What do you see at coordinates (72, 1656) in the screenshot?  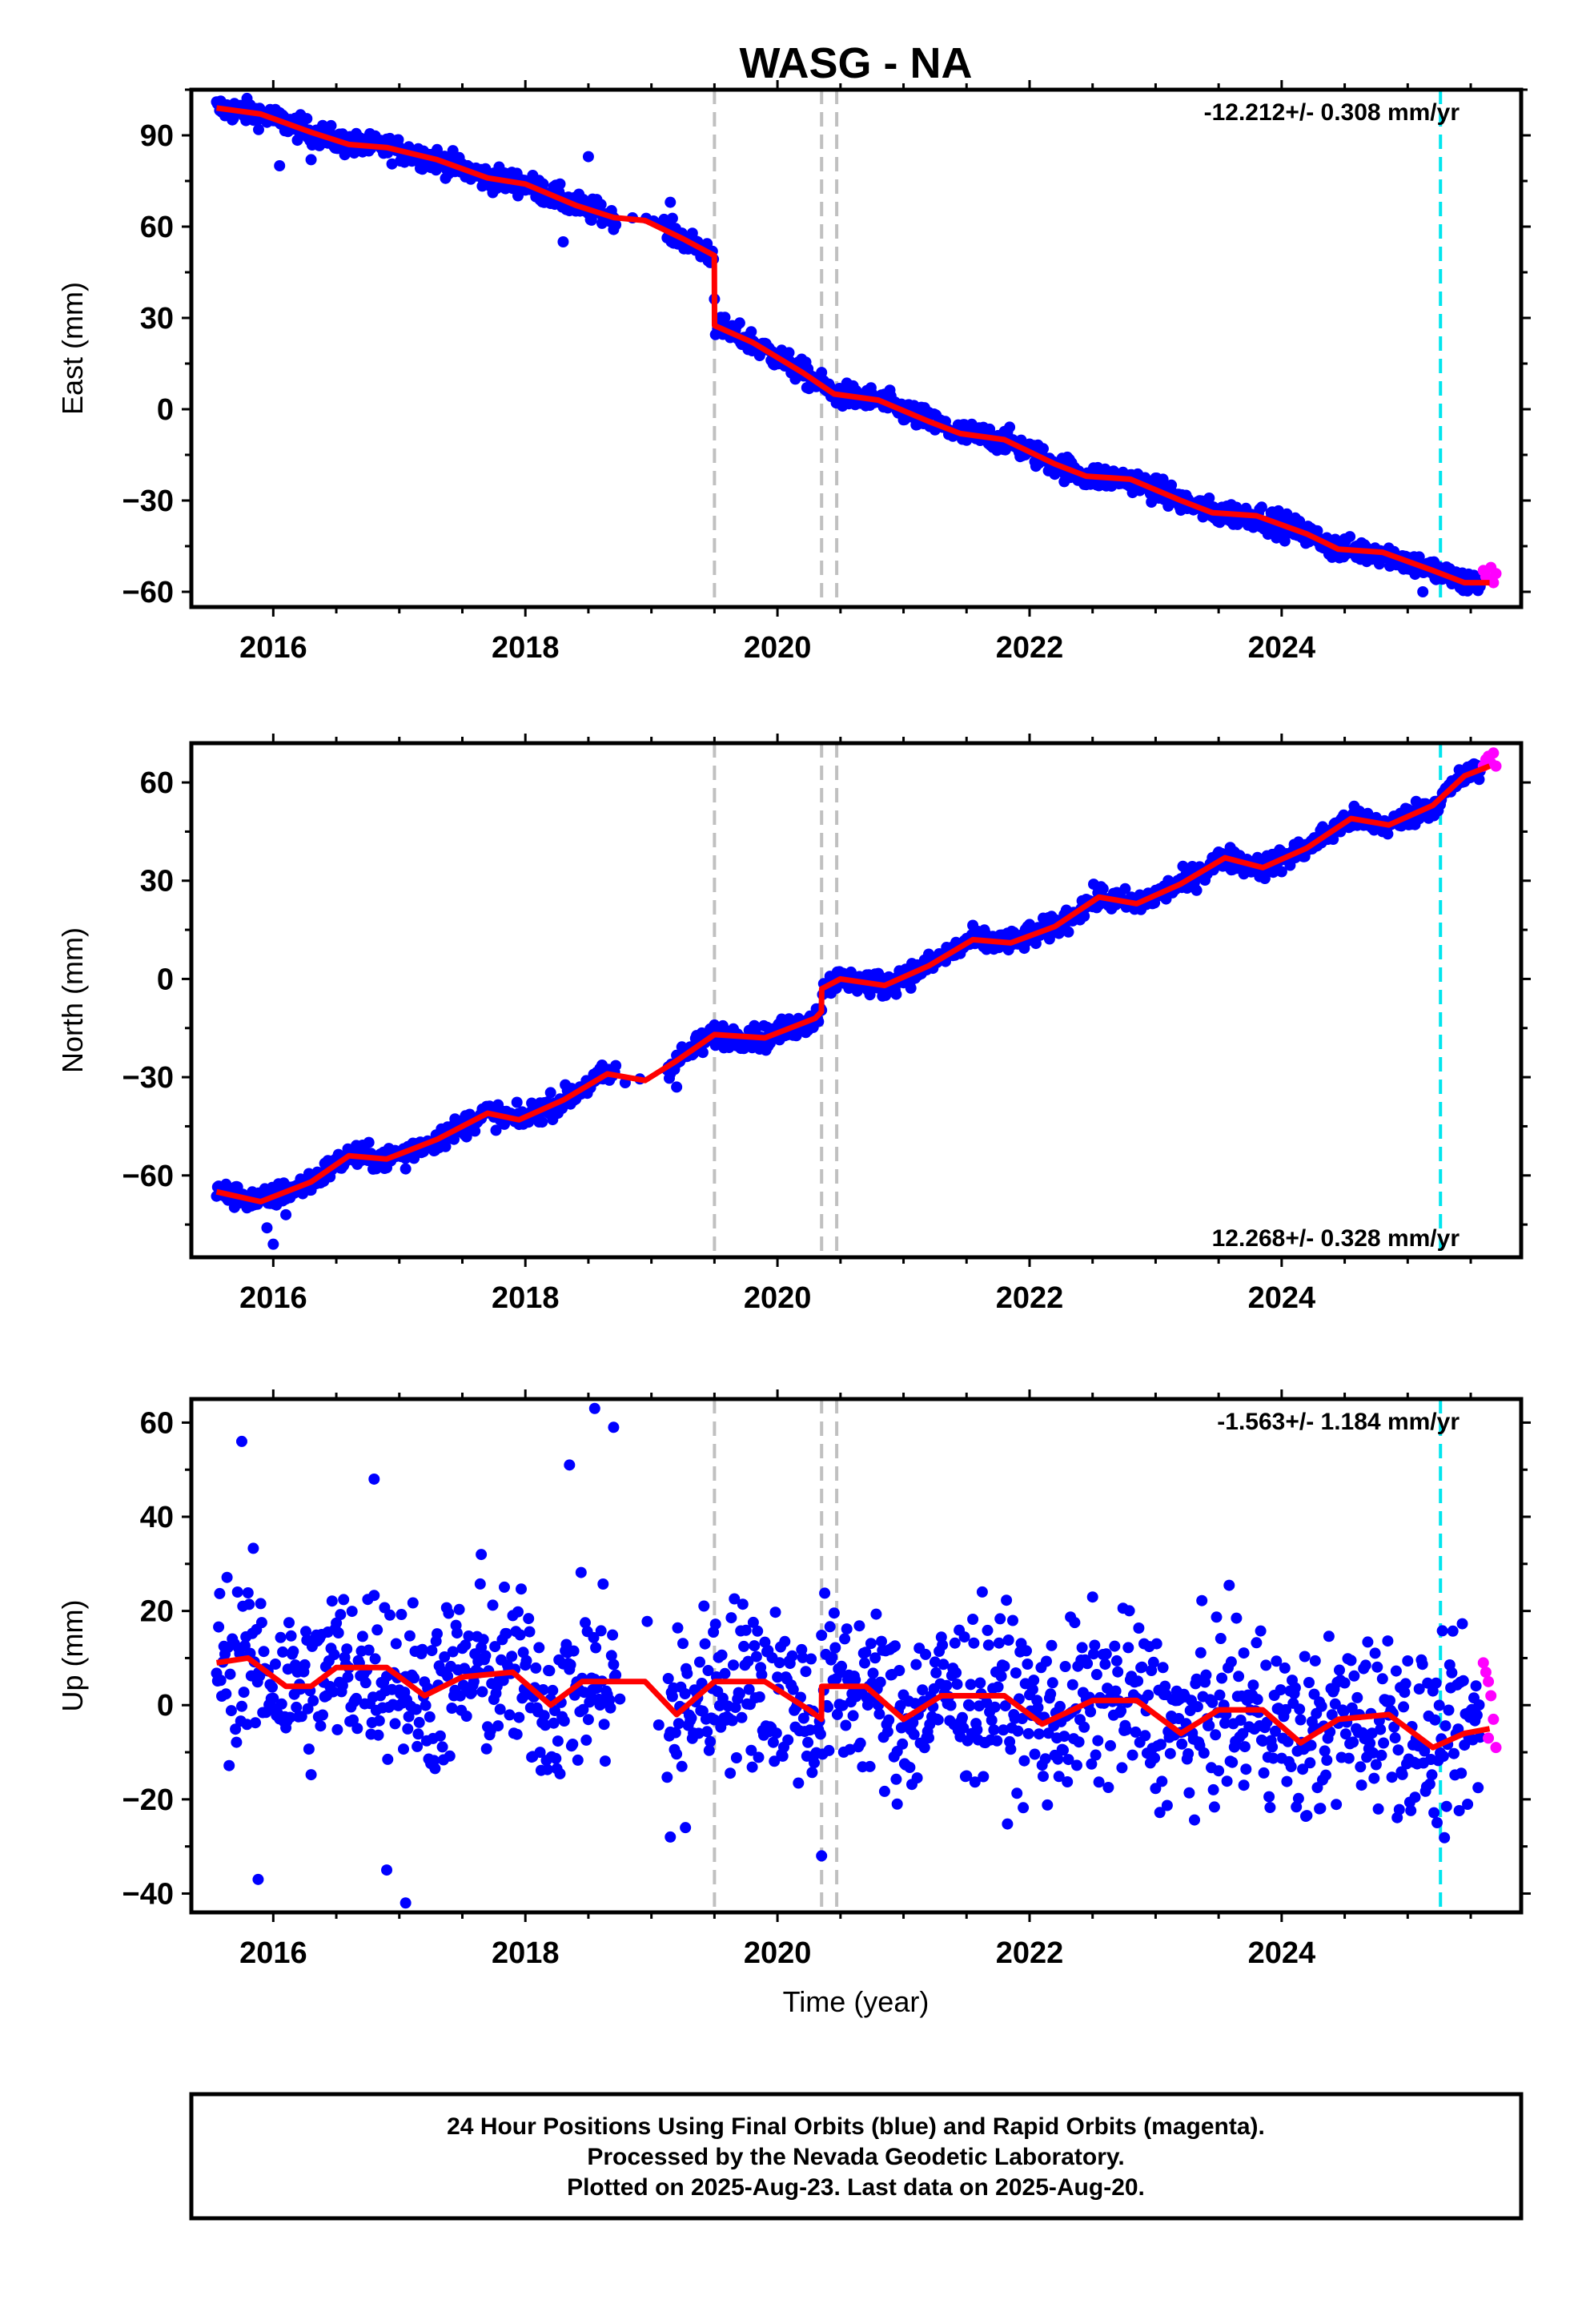 I see `y-axis-label: Up (mm)` at bounding box center [72, 1656].